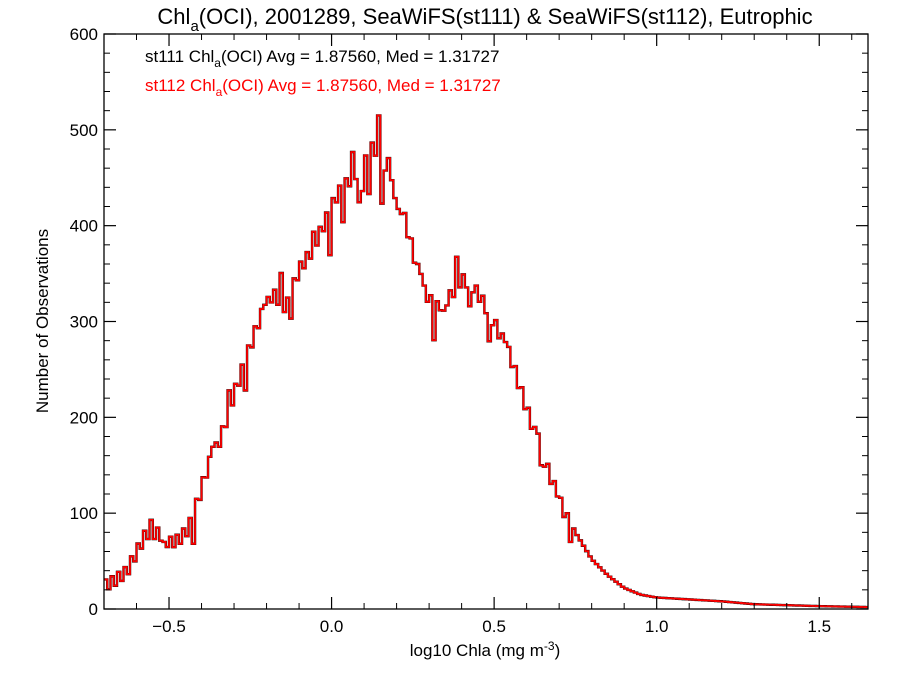 The height and width of the screenshot is (675, 900). Describe the element at coordinates (84, 417) in the screenshot. I see `y-tick-label-2: 200` at that location.